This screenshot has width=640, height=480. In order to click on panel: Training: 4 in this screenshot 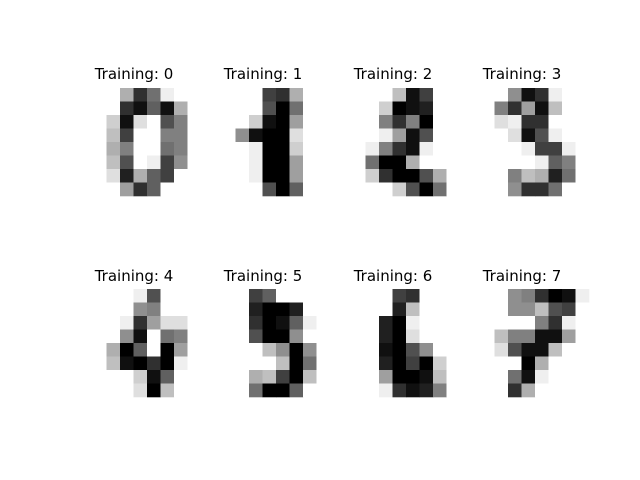, I will do `click(147, 332)`.